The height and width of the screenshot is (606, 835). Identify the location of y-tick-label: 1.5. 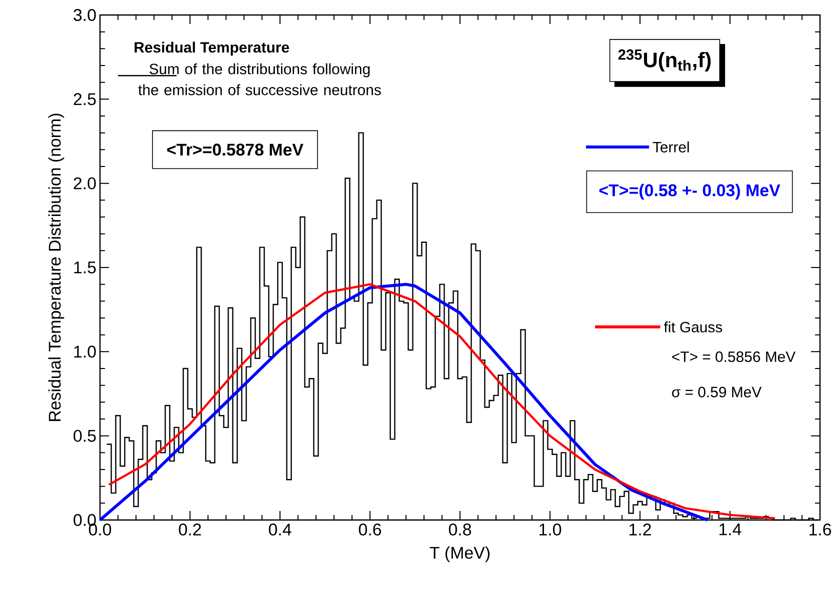
(85, 268).